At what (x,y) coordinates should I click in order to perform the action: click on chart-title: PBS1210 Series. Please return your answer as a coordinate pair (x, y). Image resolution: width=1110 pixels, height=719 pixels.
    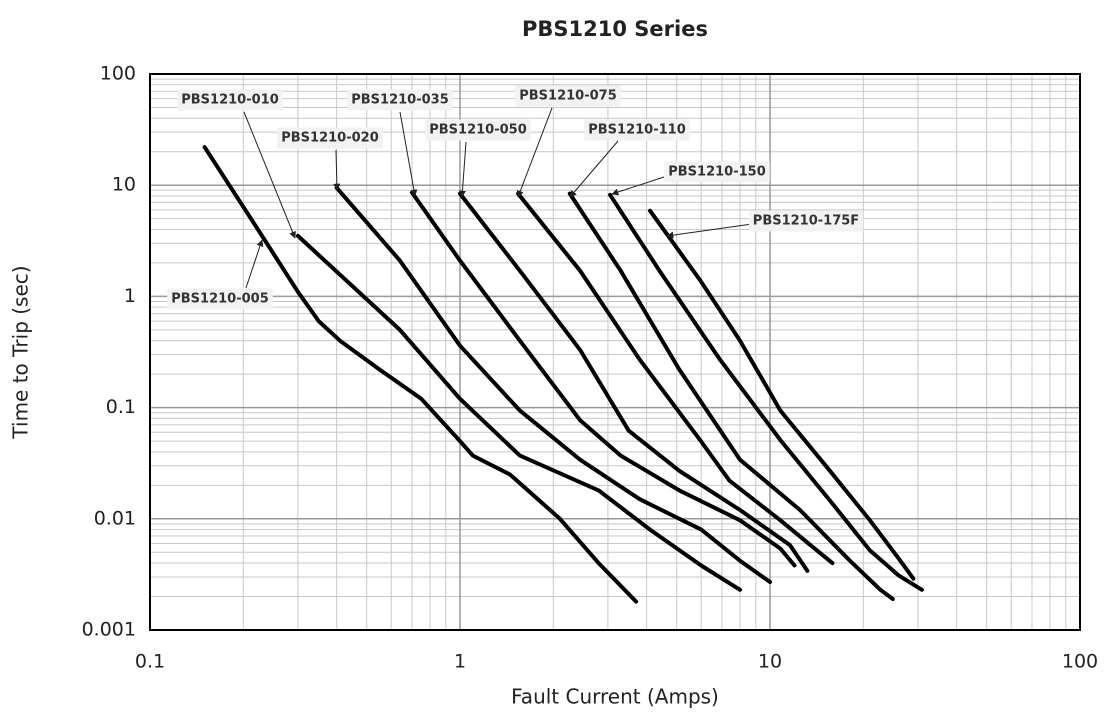
    Looking at the image, I should click on (615, 29).